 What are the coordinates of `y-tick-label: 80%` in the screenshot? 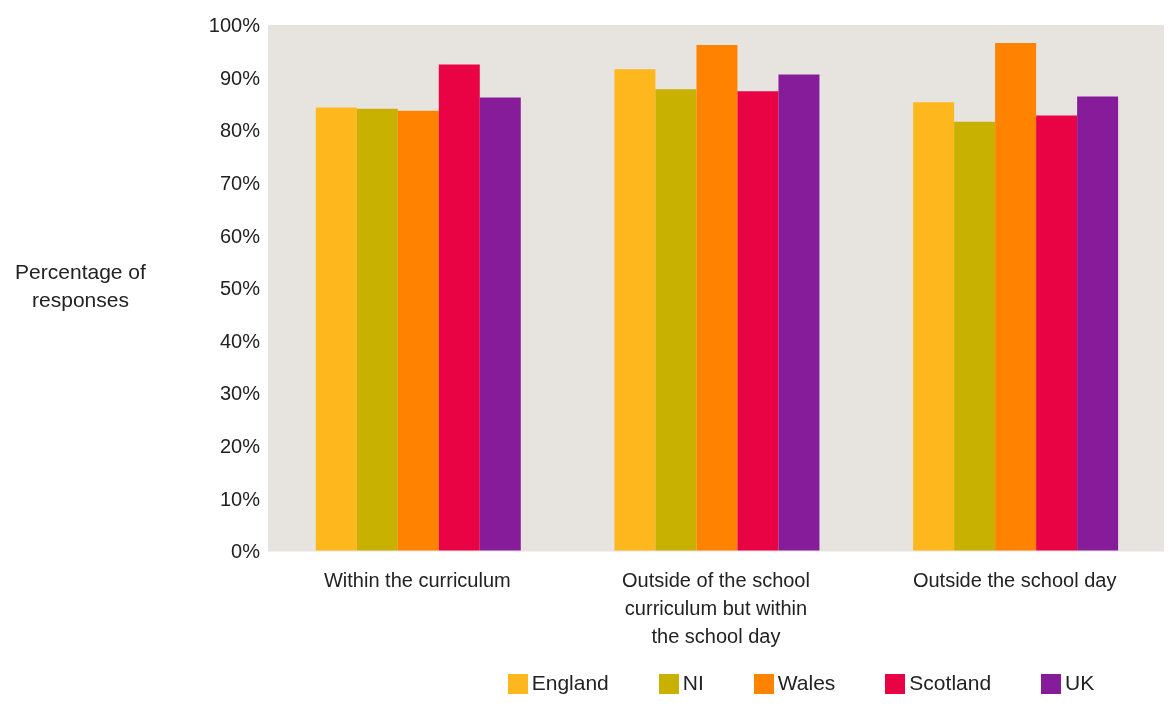 It's located at (240, 130).